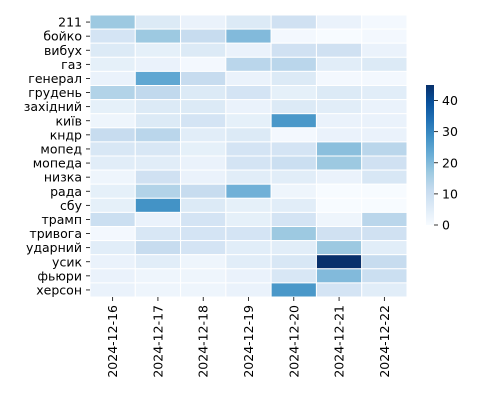  What do you see at coordinates (339, 341) in the screenshot?
I see `x-tick-label: 2024-12-21` at bounding box center [339, 341].